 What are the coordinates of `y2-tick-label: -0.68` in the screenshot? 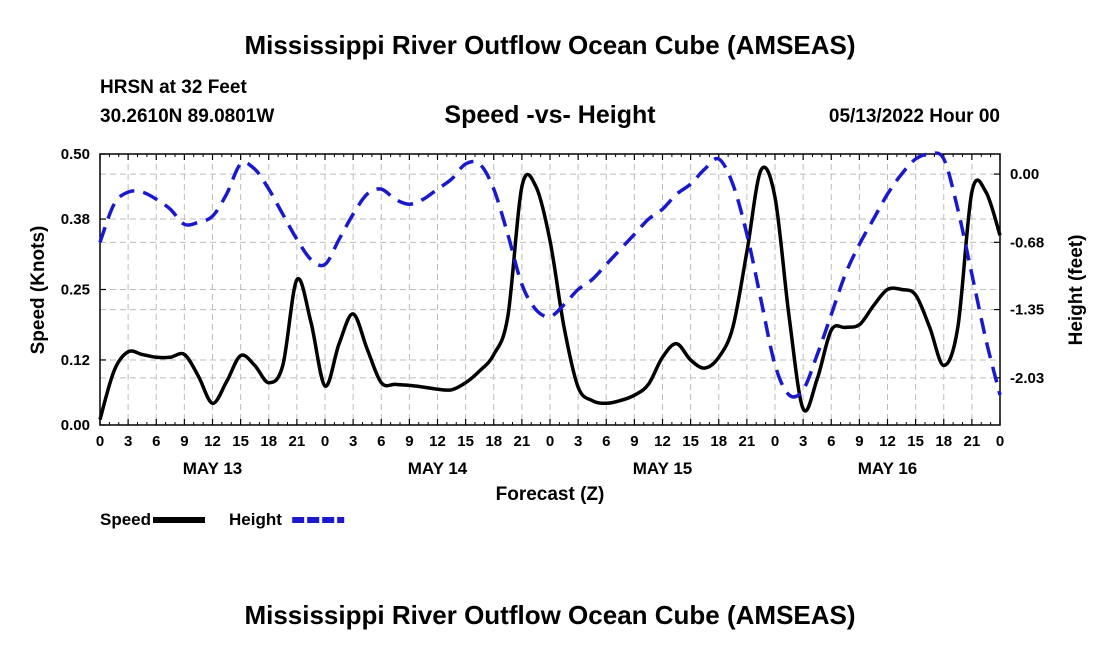 It's located at (1027, 242).